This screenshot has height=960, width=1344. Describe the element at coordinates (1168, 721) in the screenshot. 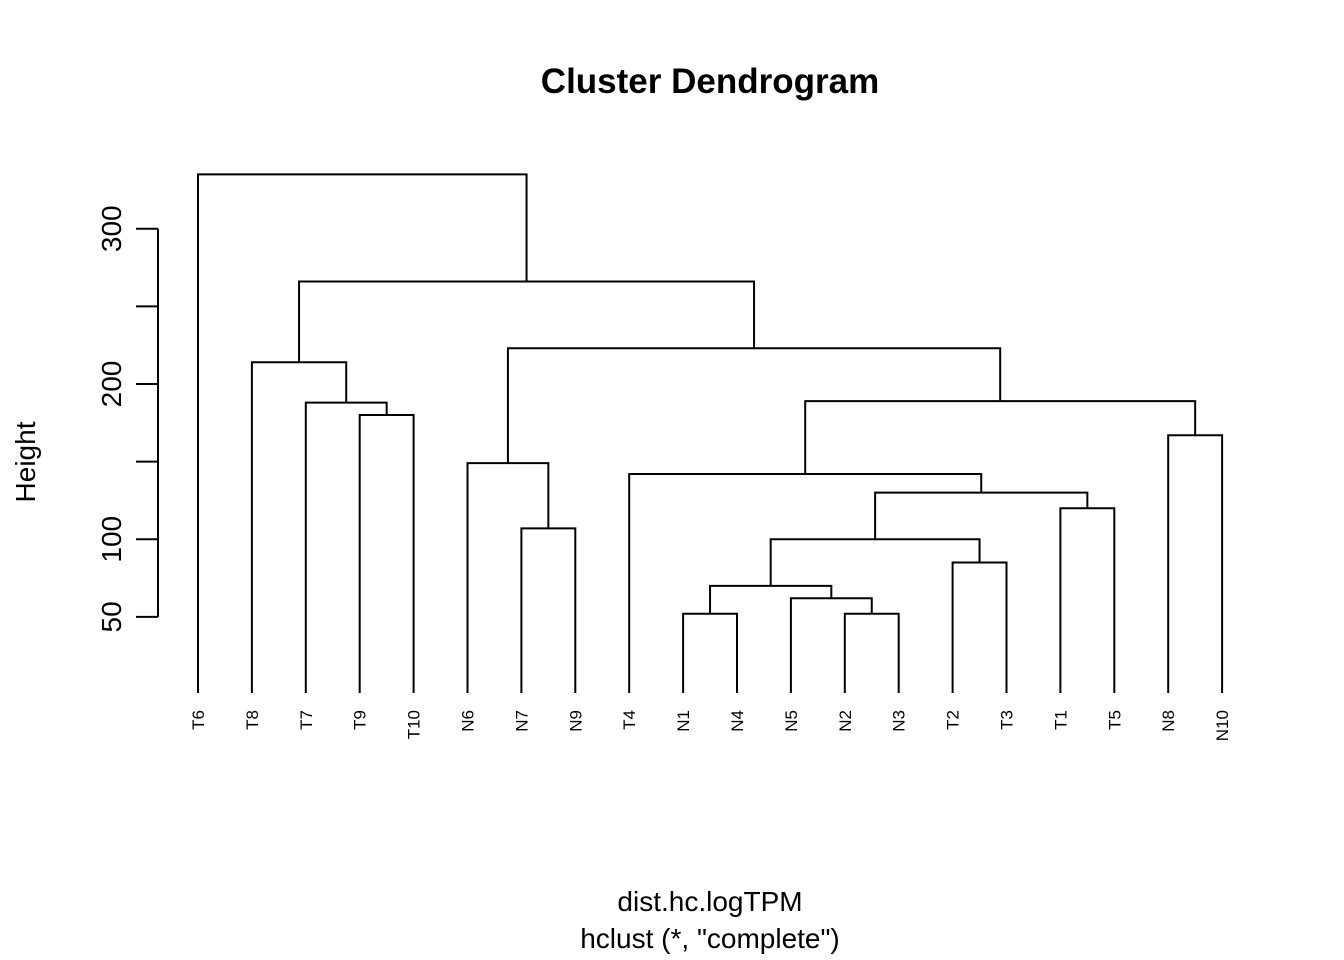

I see `leaf-label: N8` at that location.